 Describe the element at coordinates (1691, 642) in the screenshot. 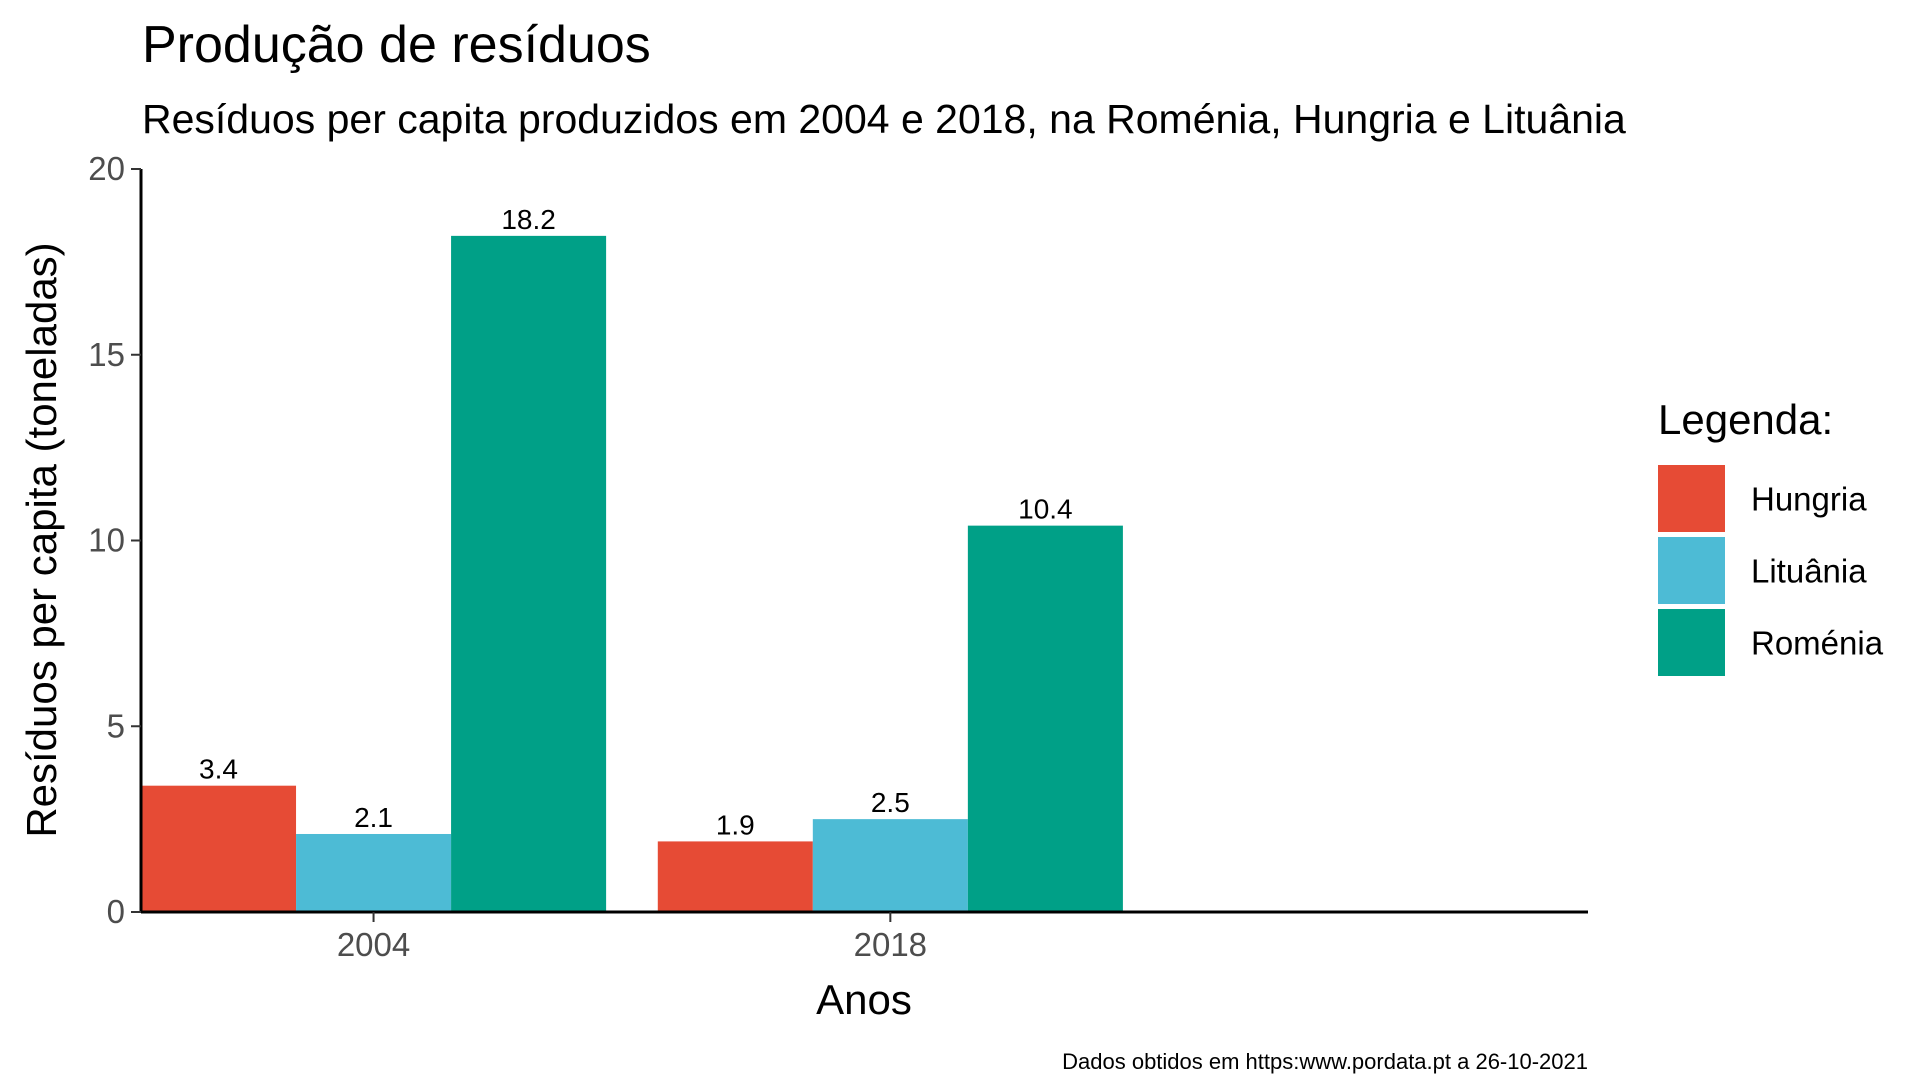

I see `legend-key-roménia` at that location.